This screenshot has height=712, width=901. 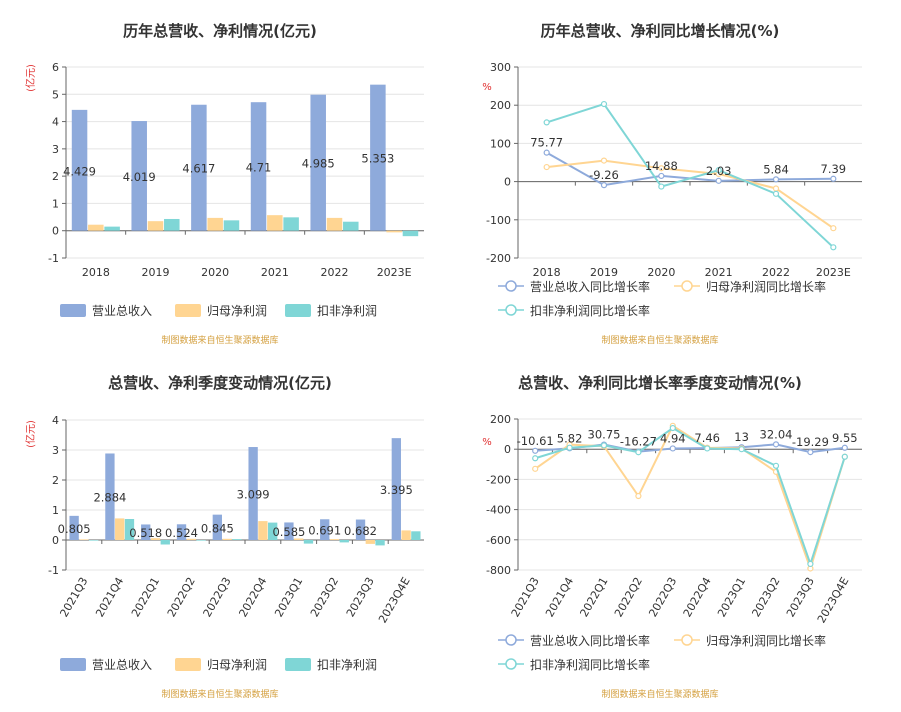 What do you see at coordinates (776, 434) in the screenshot?
I see `data-label: 32.04` at bounding box center [776, 434].